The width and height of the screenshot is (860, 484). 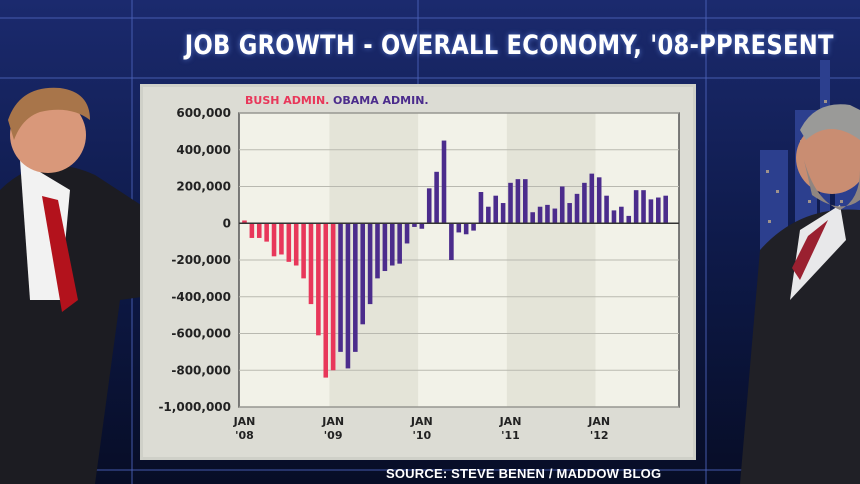 What do you see at coordinates (510, 435) in the screenshot?
I see `x-tick-year: '11` at bounding box center [510, 435].